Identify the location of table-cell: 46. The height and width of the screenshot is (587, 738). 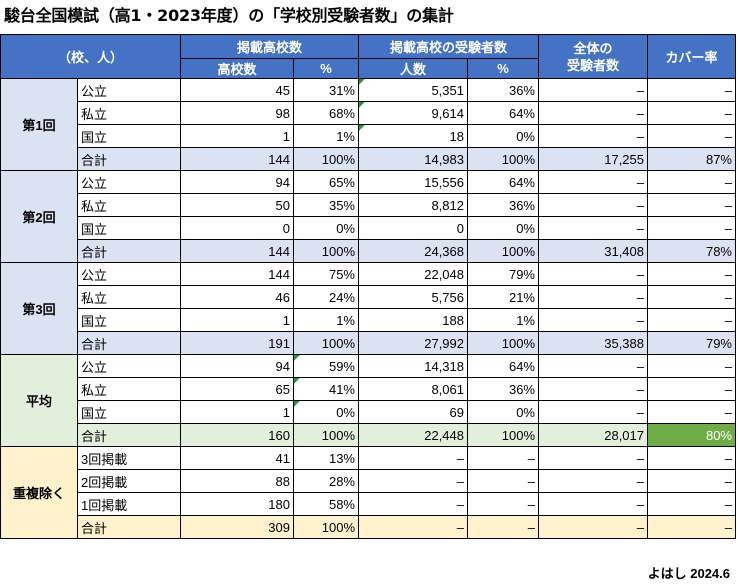
(237, 297).